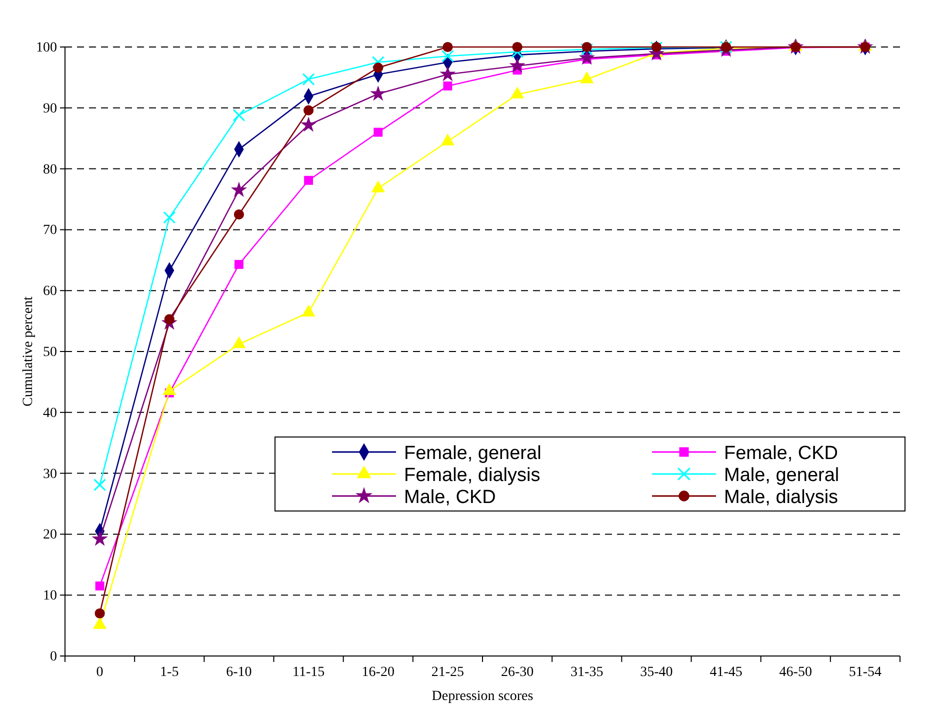 The width and height of the screenshot is (931, 706). What do you see at coordinates (169, 672) in the screenshot?
I see `x-tick-label: 1-5` at bounding box center [169, 672].